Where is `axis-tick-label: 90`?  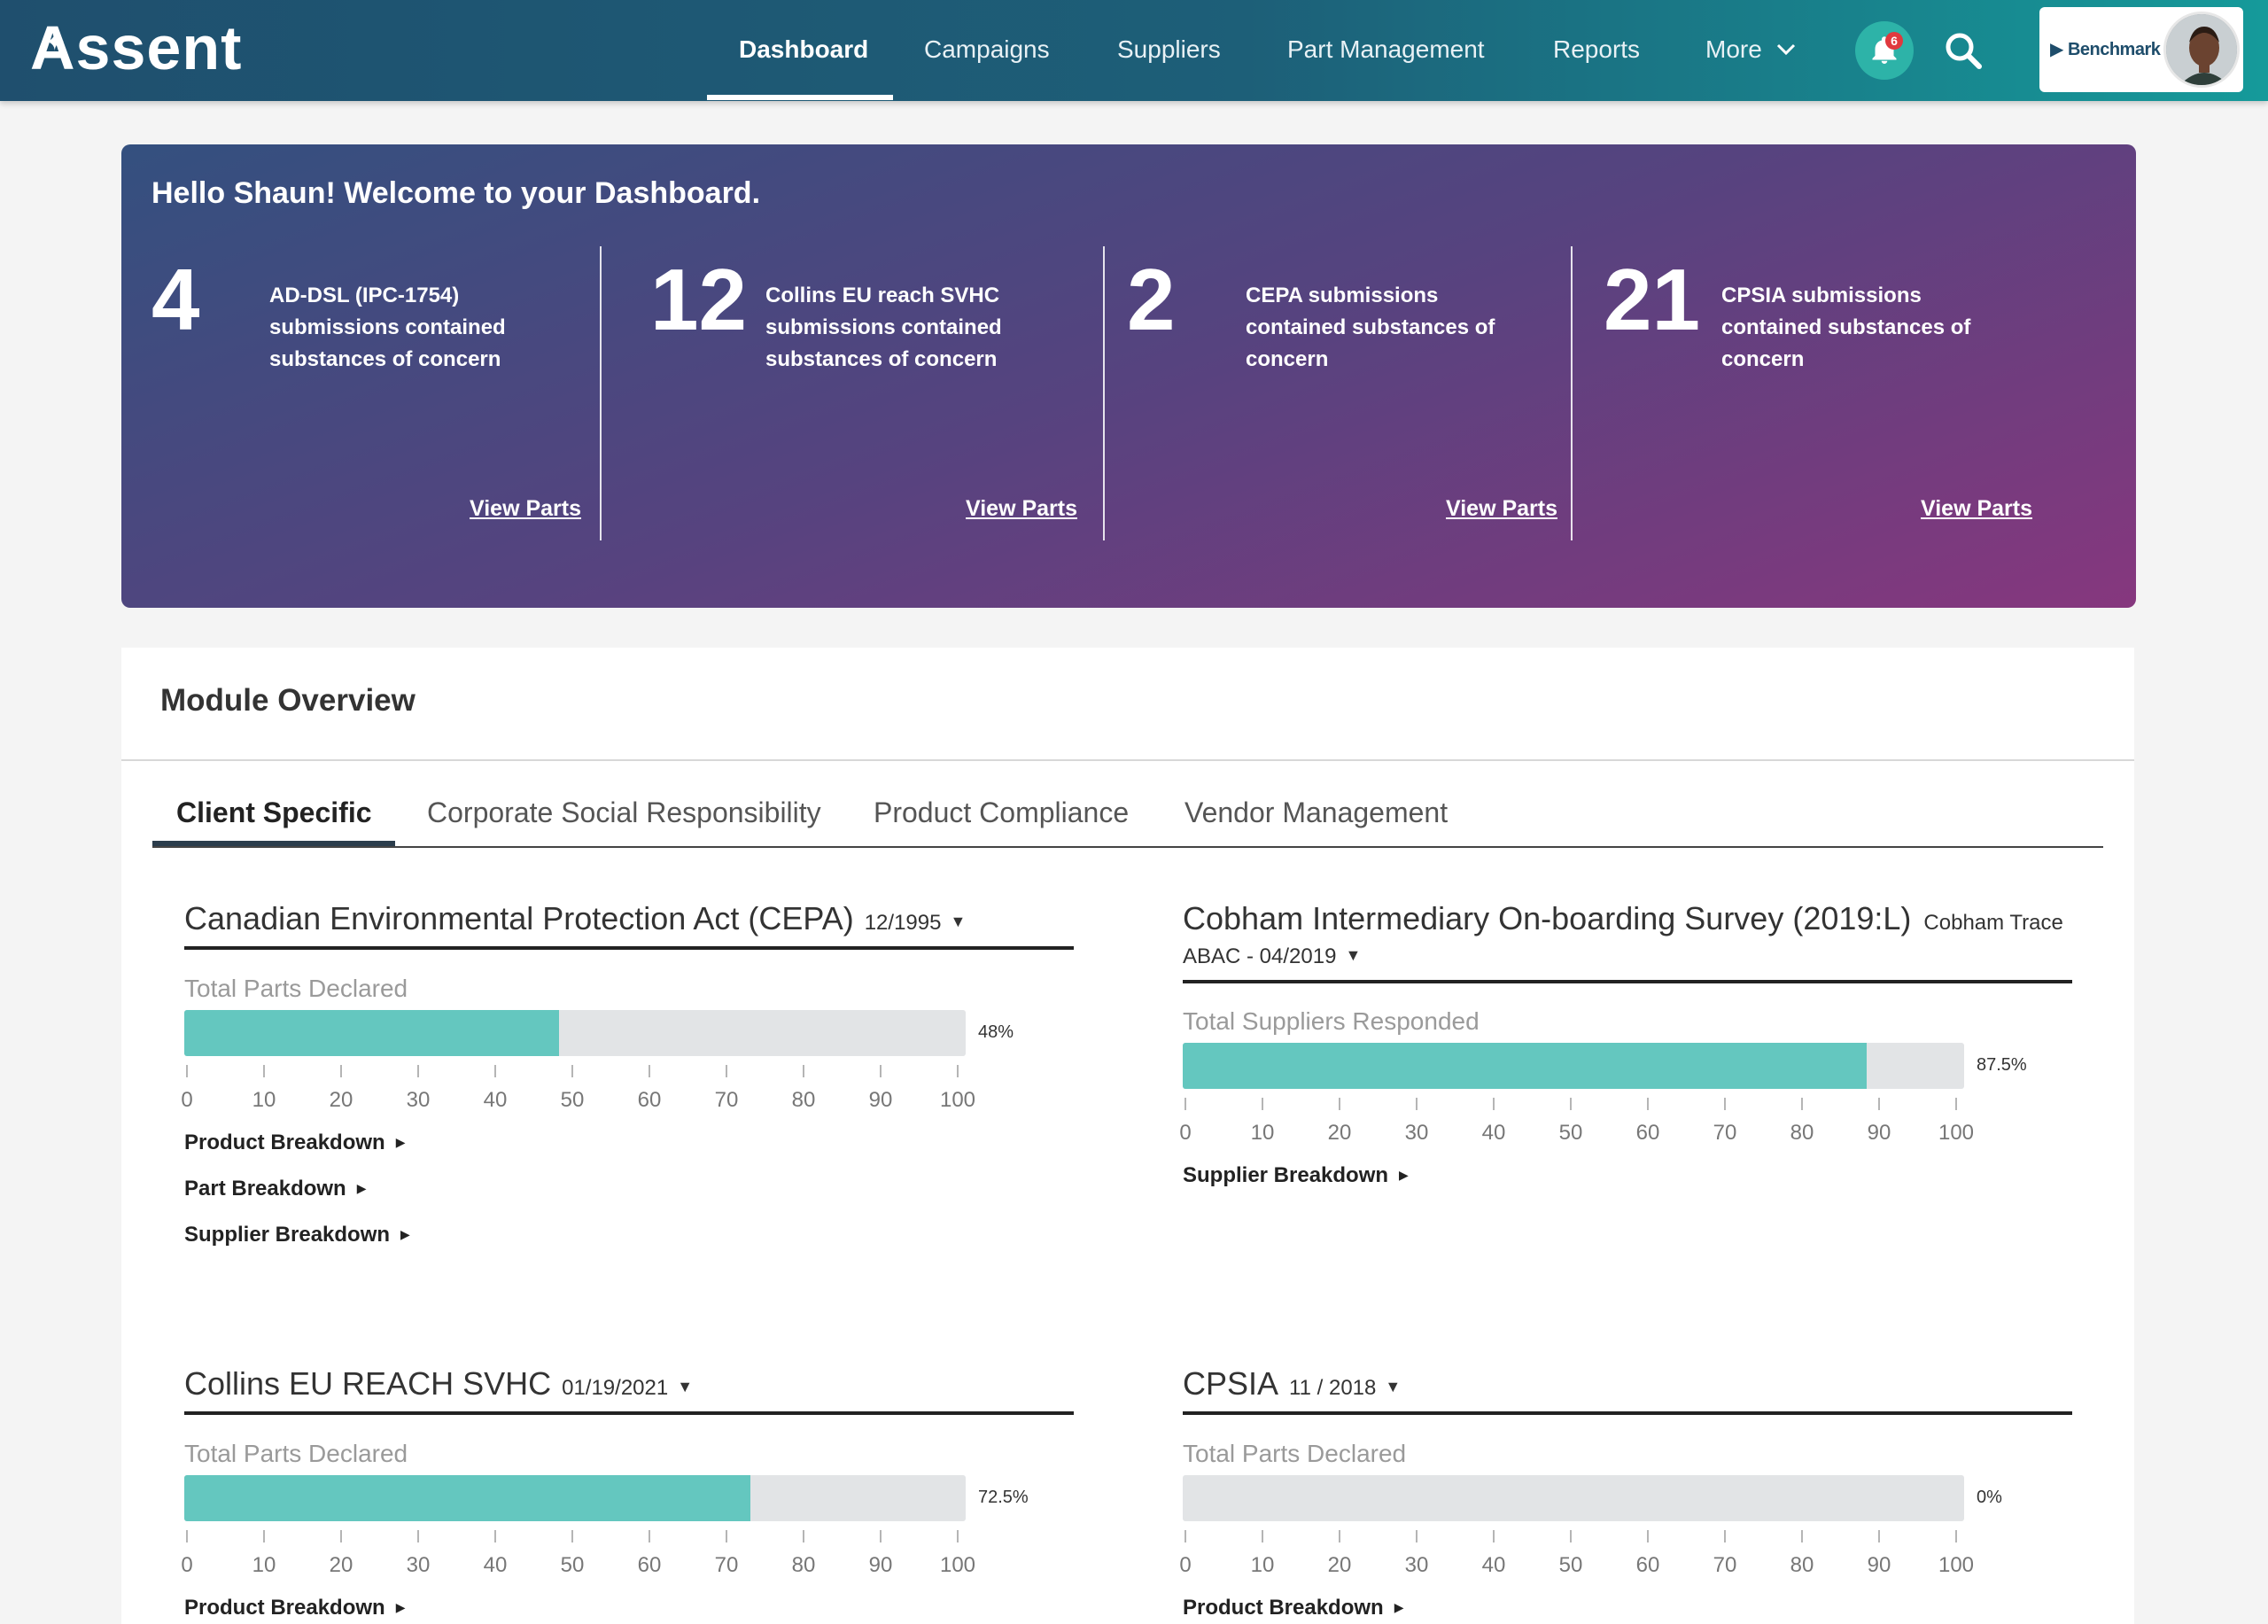 axis-tick-label: 90 is located at coordinates (880, 1565).